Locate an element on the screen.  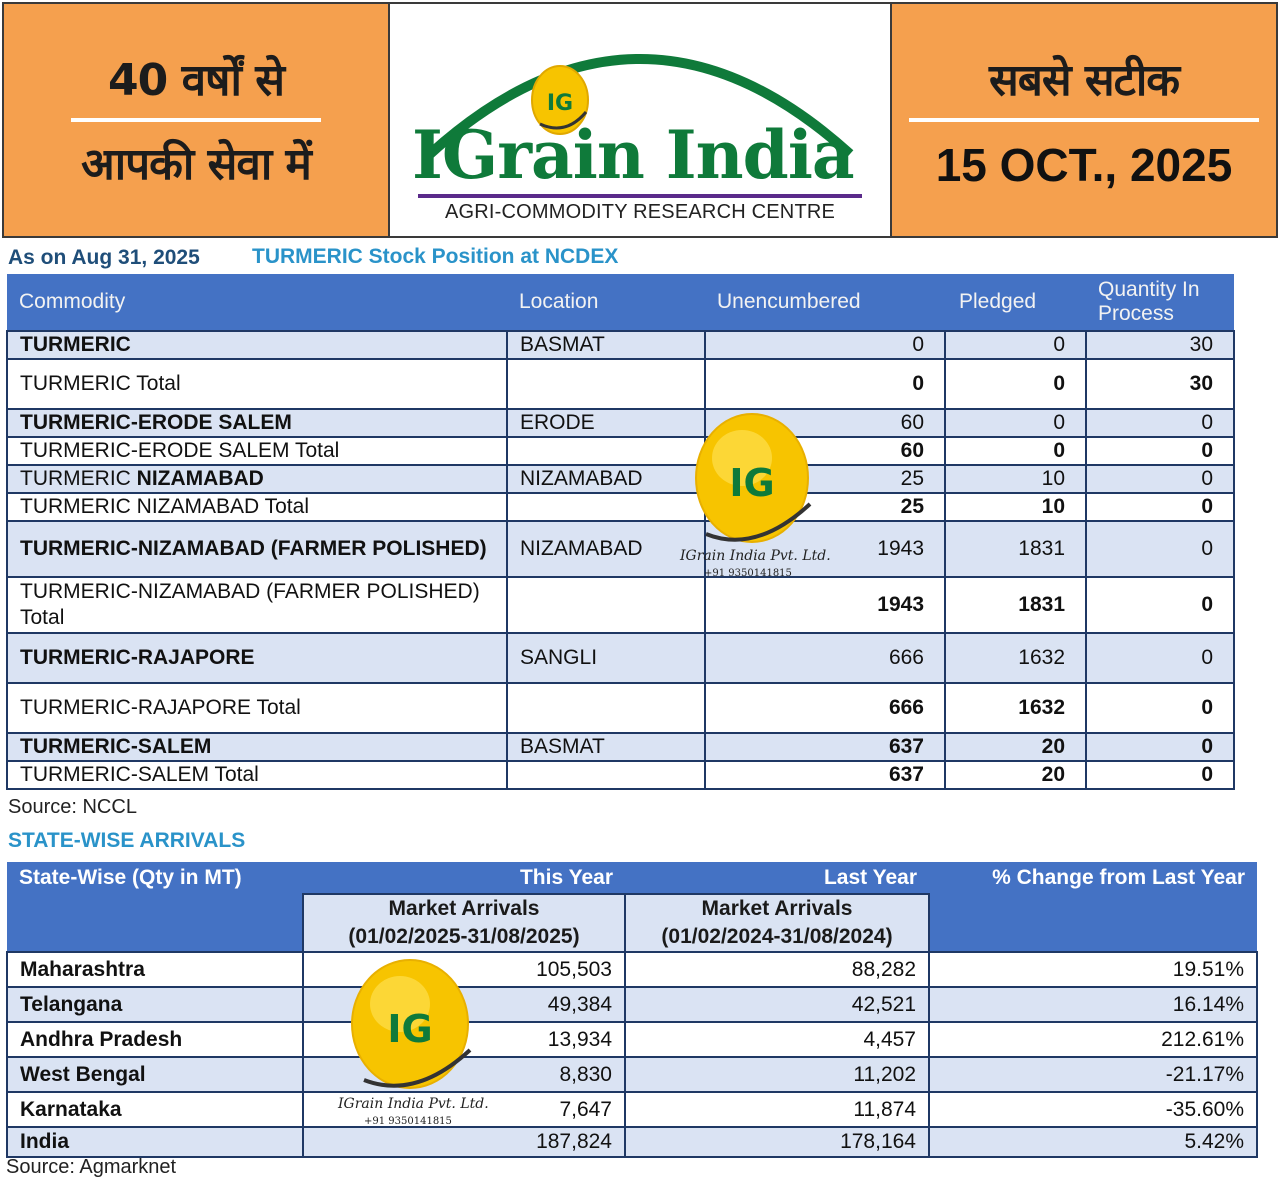
in-process-cell: 30 is located at coordinates (1160, 345).